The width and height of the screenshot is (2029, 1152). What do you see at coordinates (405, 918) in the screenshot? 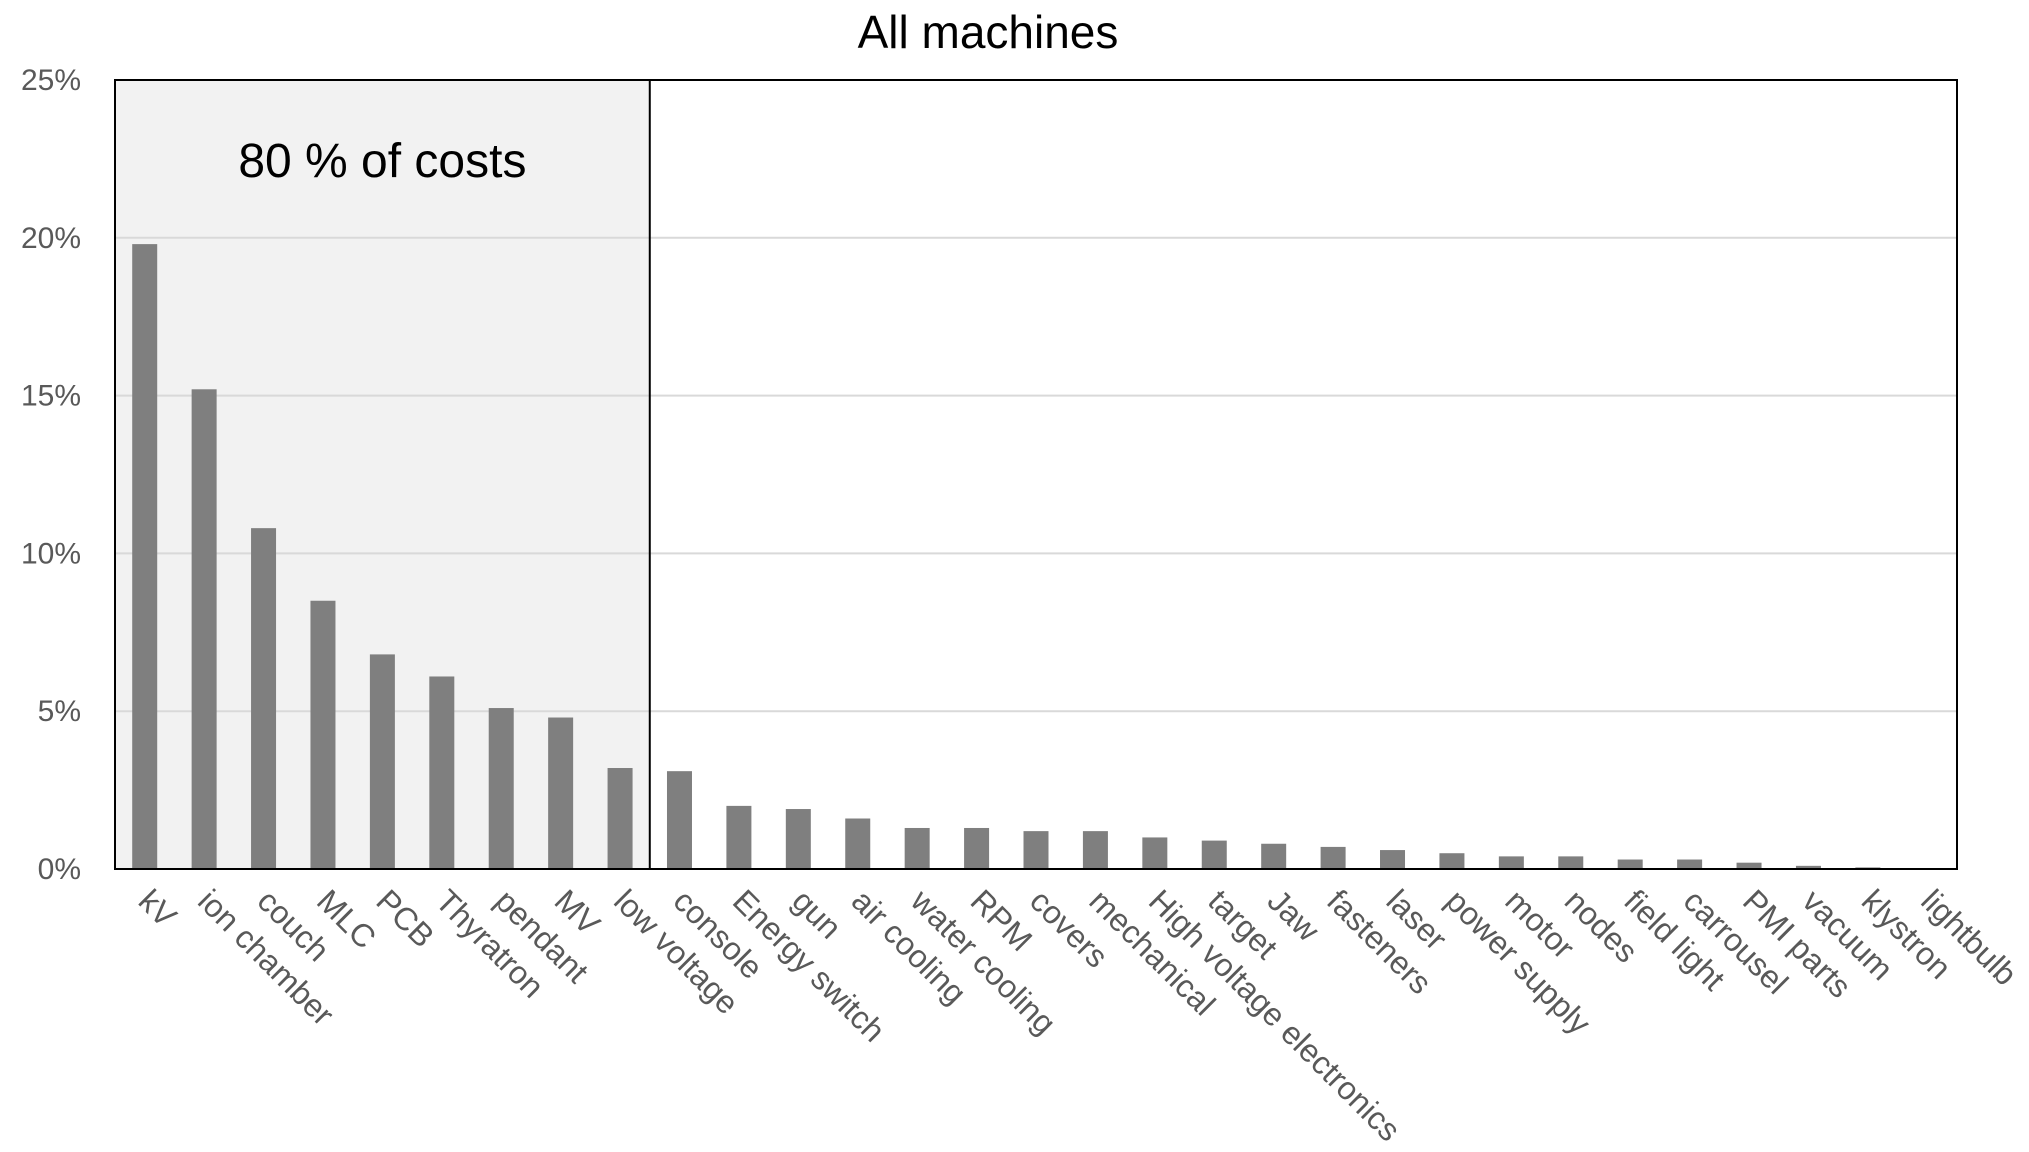
I see `x-category-label: PCB` at bounding box center [405, 918].